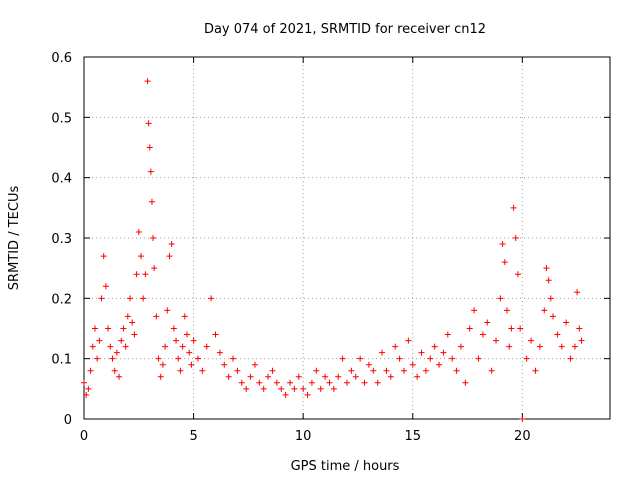  I want to click on x-tick-label: 5, so click(193, 436).